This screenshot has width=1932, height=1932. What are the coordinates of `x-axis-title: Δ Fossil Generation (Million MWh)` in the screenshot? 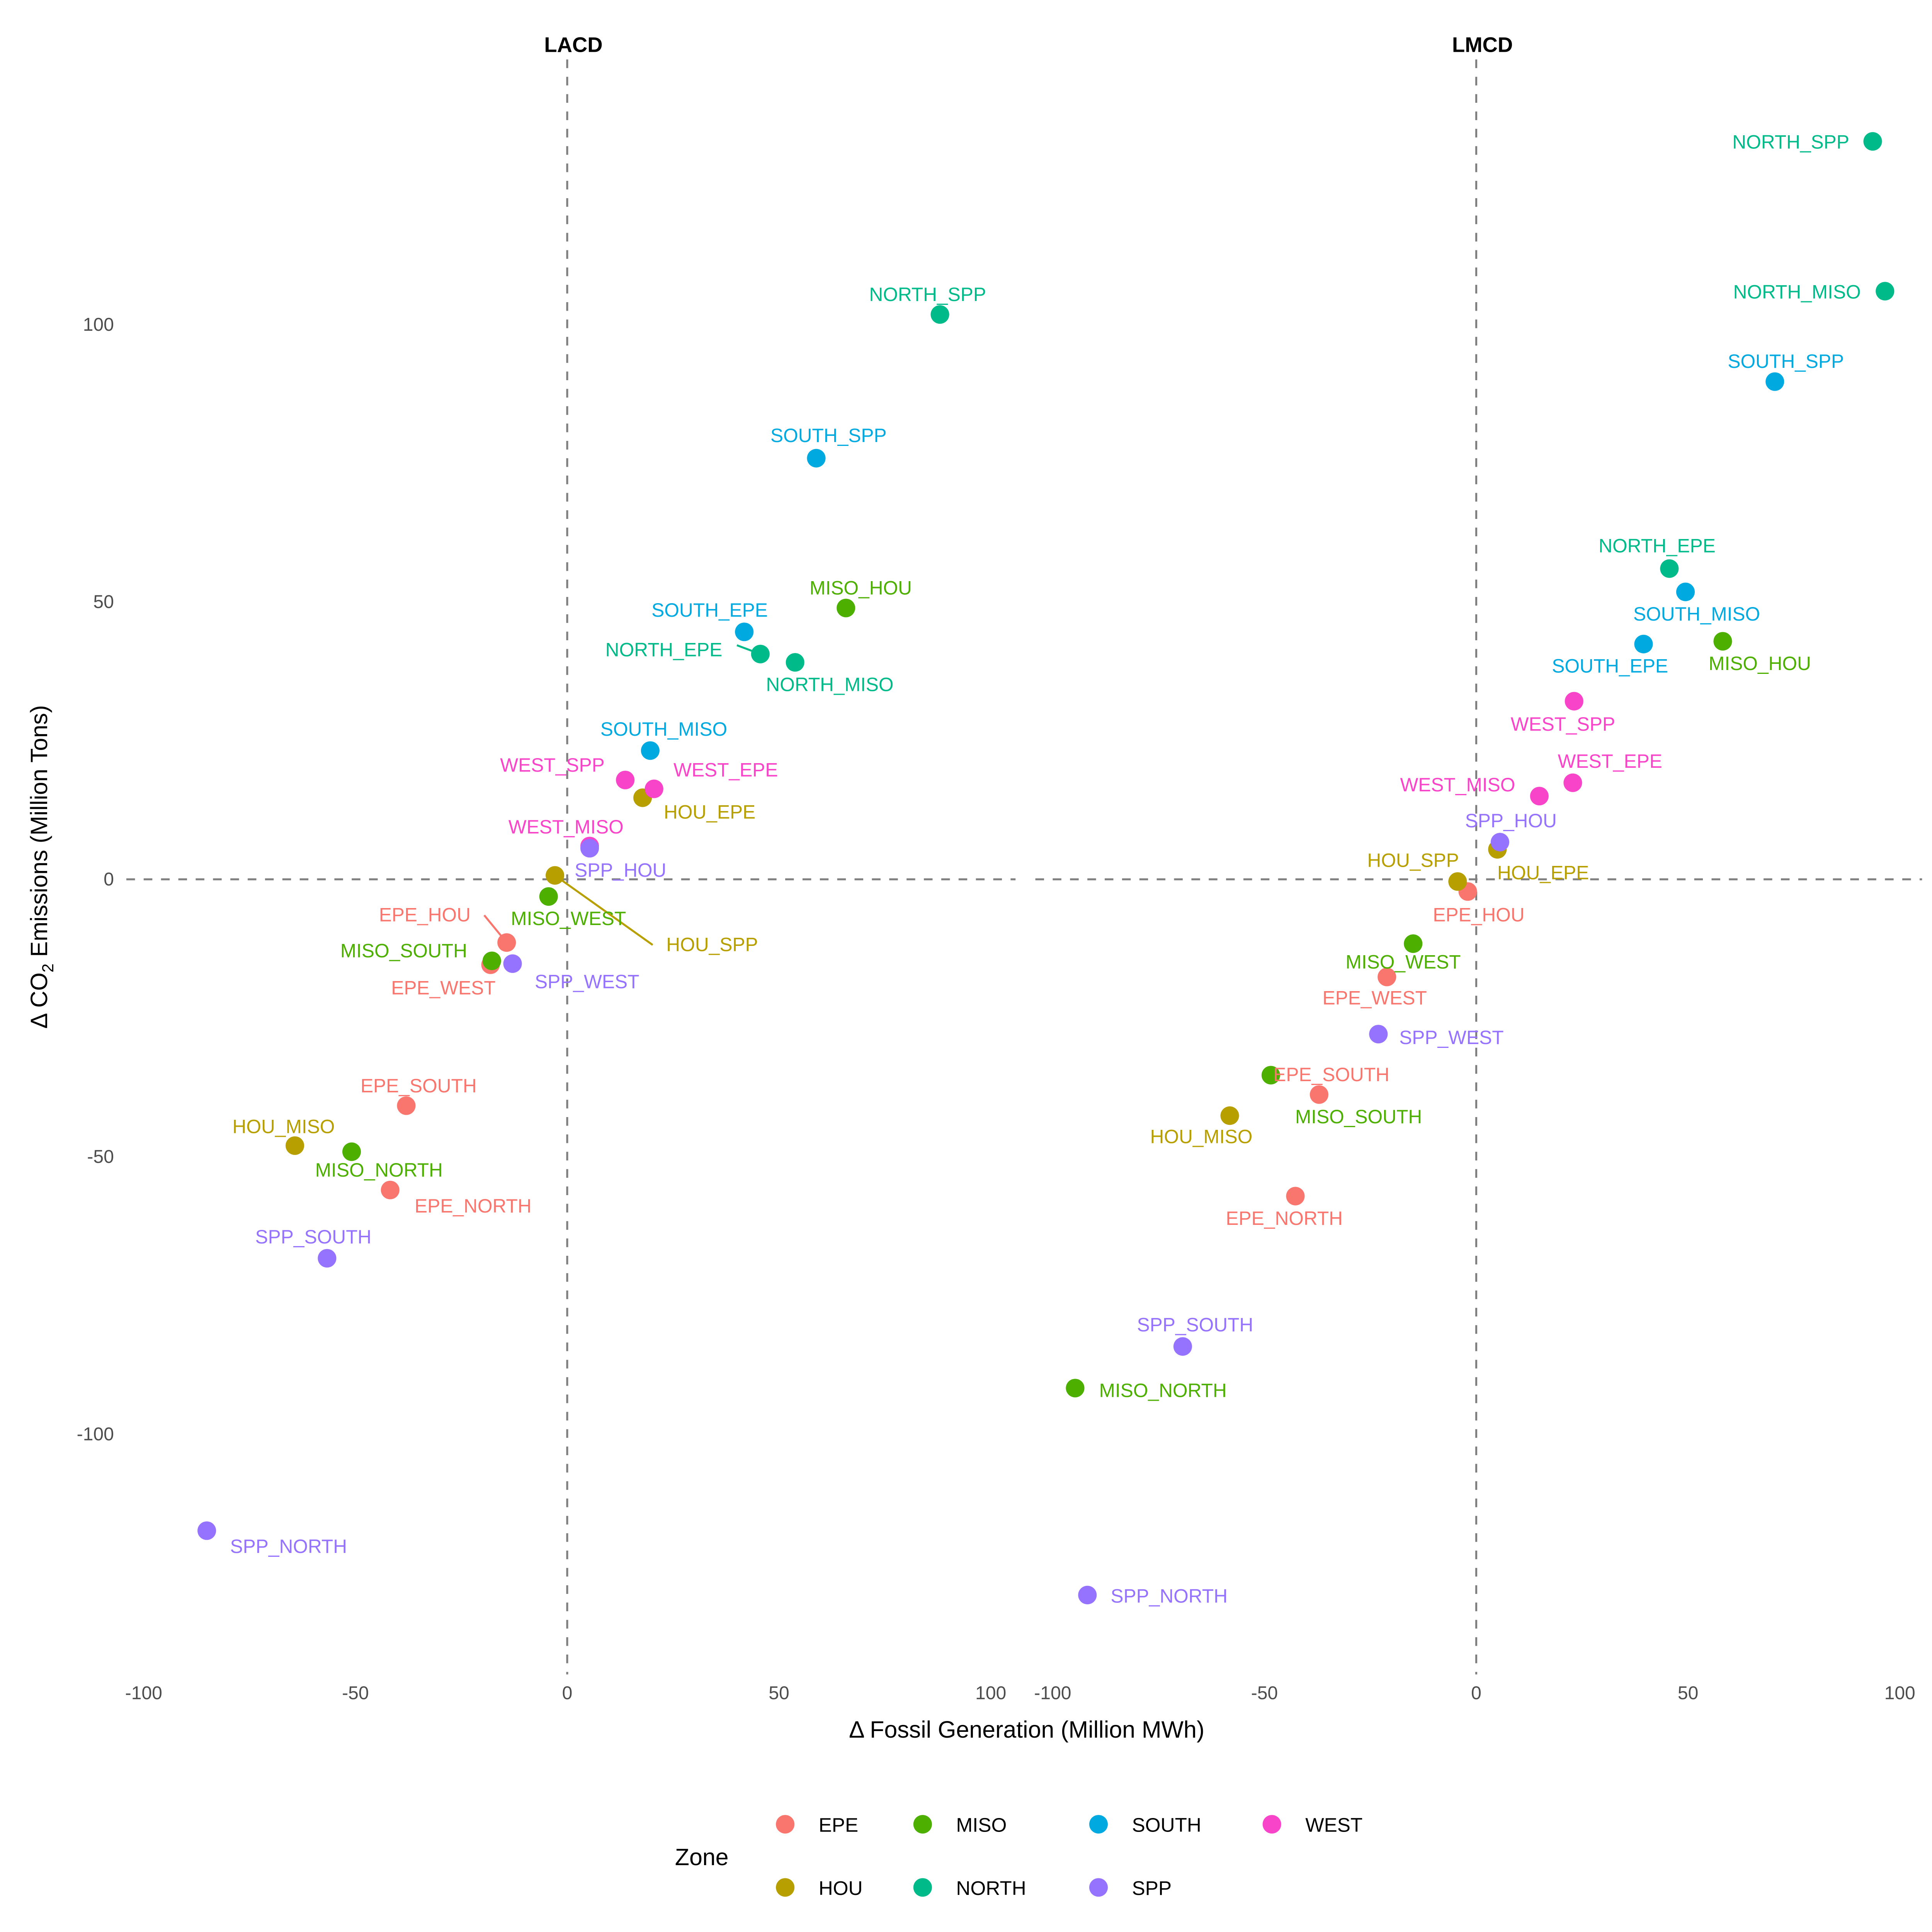 It's located at (1027, 1729).